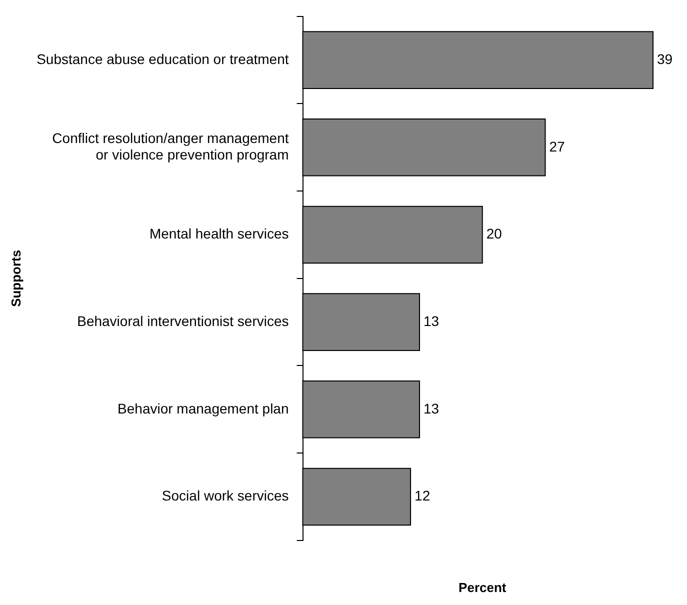  What do you see at coordinates (16, 278) in the screenshot?
I see `y-axis-title: Supports` at bounding box center [16, 278].